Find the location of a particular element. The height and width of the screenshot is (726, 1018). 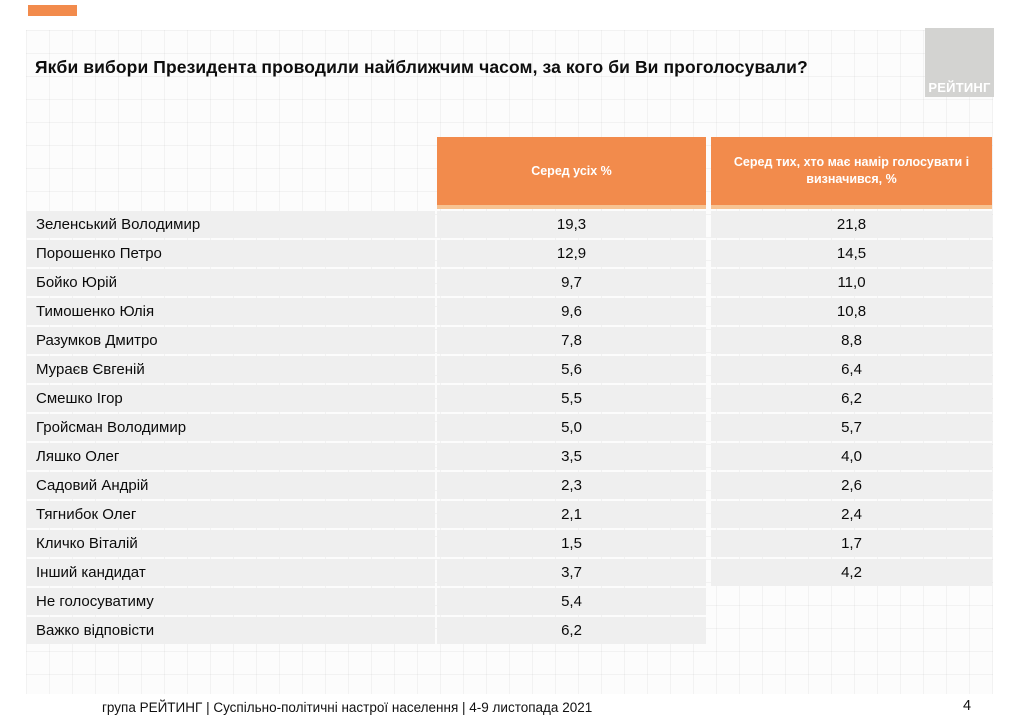

candidate-name-cell: Інший кандидат is located at coordinates (230, 572).